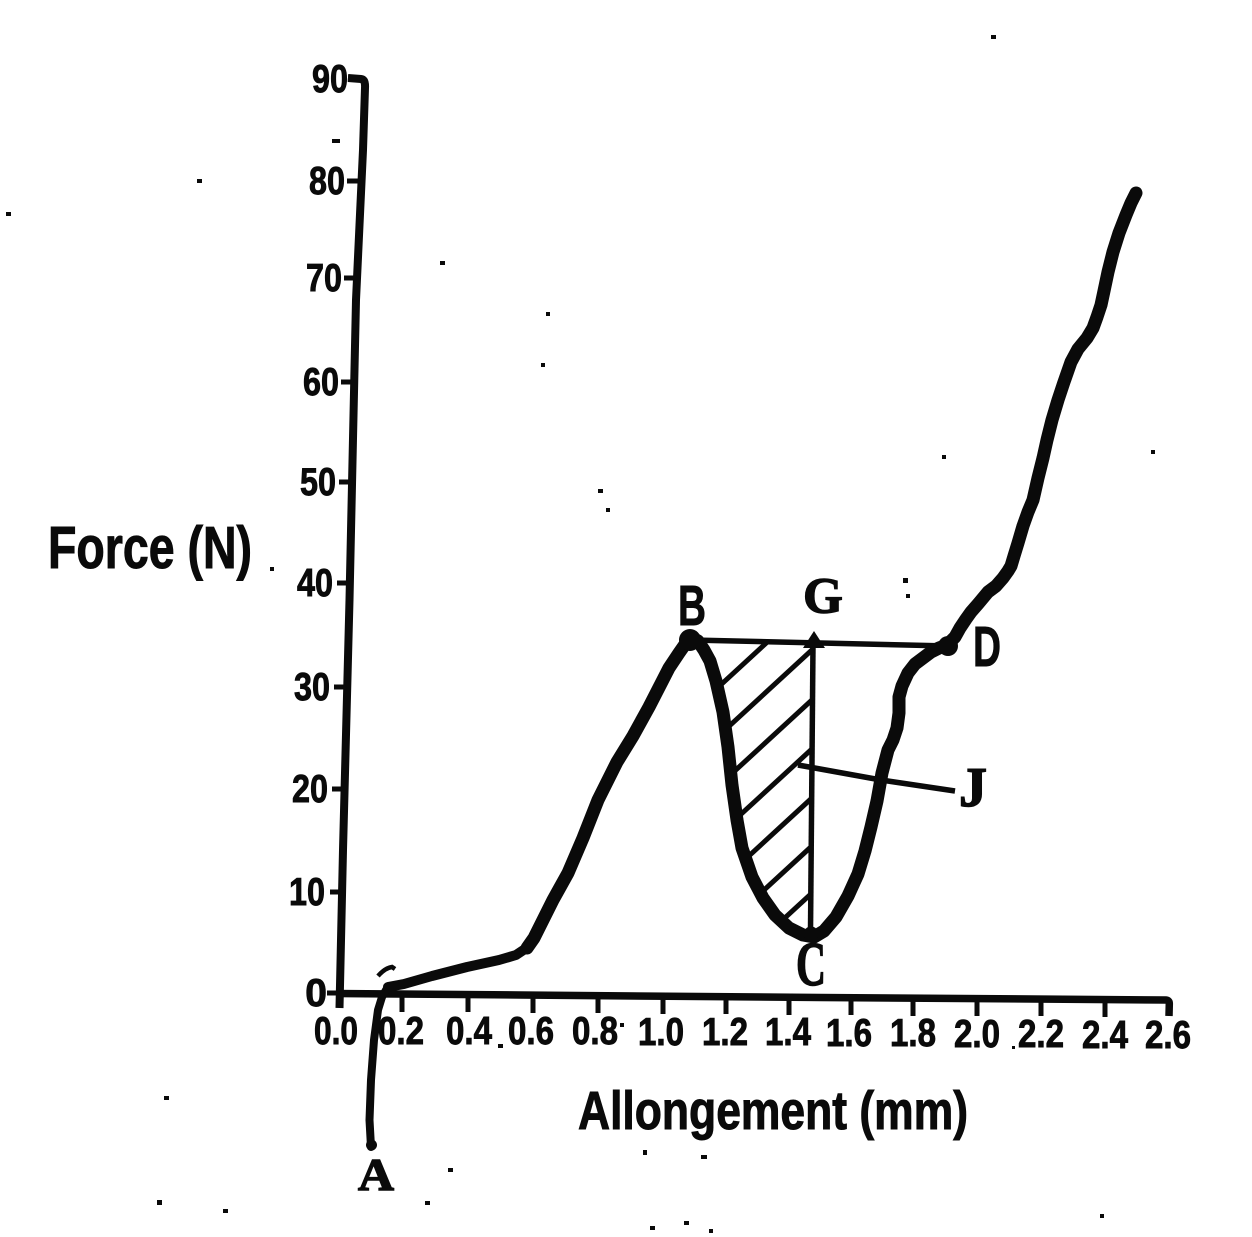 The width and height of the screenshot is (1252, 1237). Describe the element at coordinates (376, 1174) in the screenshot. I see `svg-text: A` at that location.